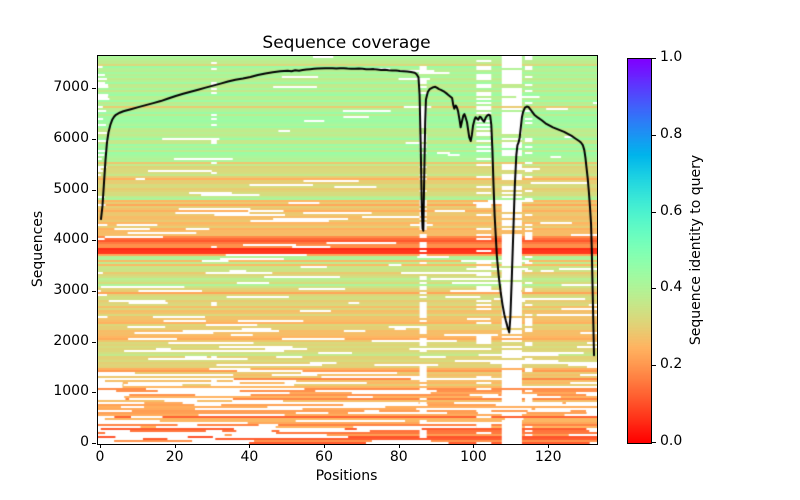 Image resolution: width=800 pixels, height=500 pixels. Describe the element at coordinates (473, 457) in the screenshot. I see `x-tick-label: 100` at that location.